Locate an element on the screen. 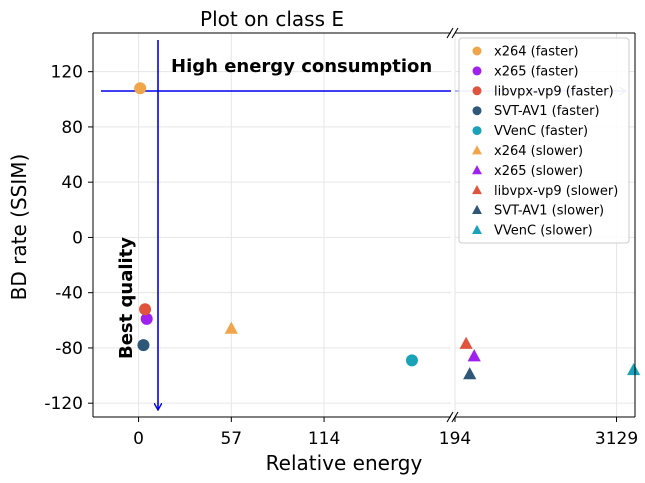 This screenshot has height=483, width=645. x-tick-label: 3129 is located at coordinates (616, 439).